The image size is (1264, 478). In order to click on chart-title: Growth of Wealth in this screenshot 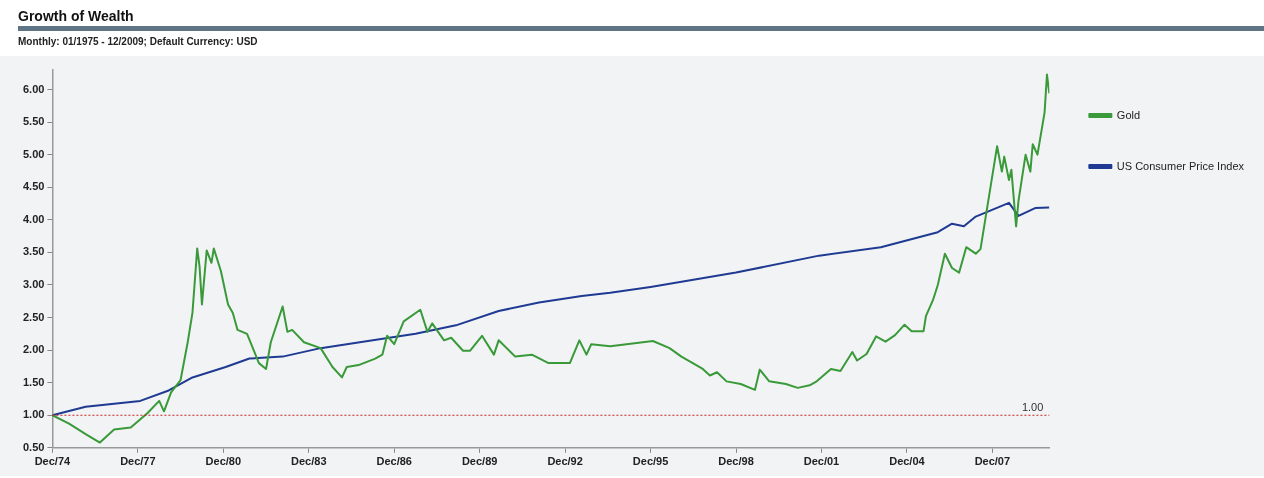, I will do `click(641, 19)`.